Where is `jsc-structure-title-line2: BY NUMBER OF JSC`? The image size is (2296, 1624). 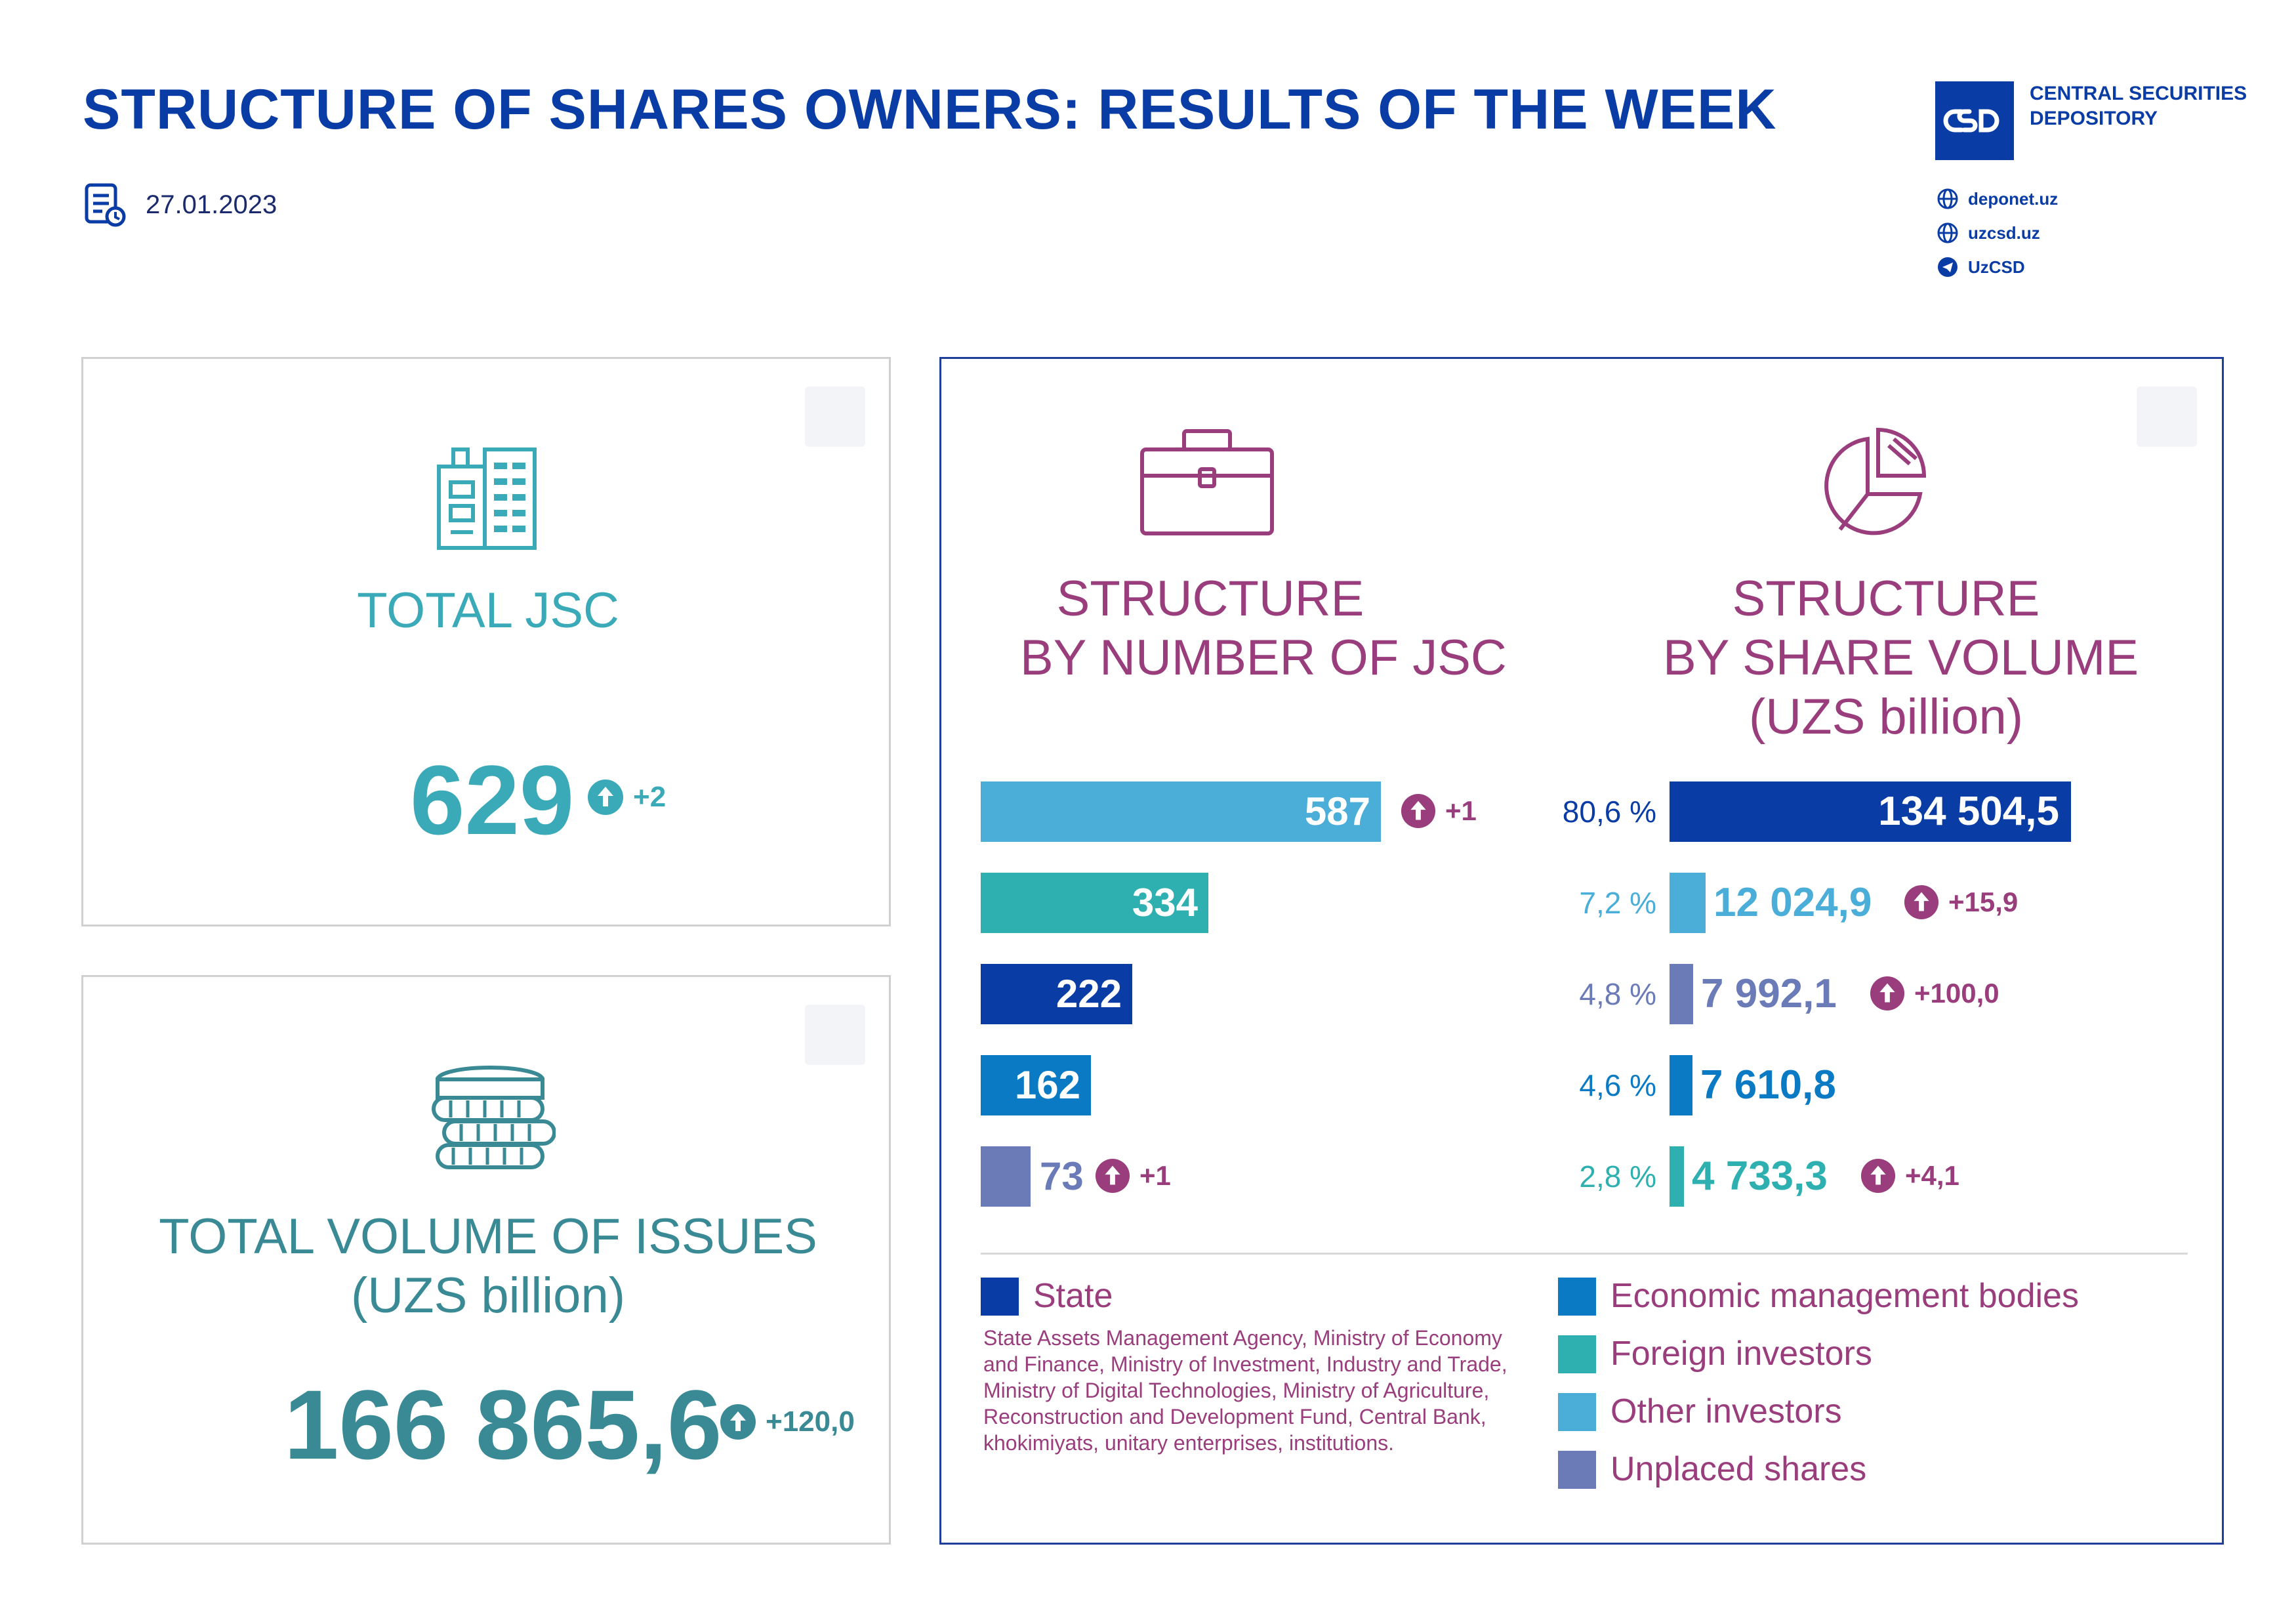
jsc-structure-title-line2: BY NUMBER OF JSC is located at coordinates (1263, 658).